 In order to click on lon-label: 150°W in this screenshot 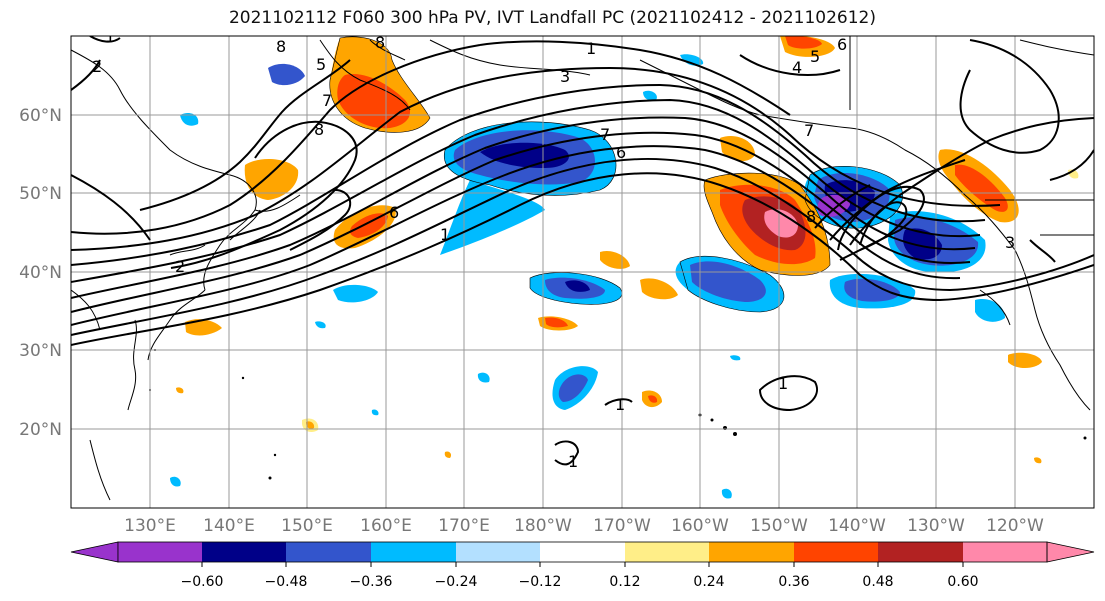, I will do `click(779, 526)`.